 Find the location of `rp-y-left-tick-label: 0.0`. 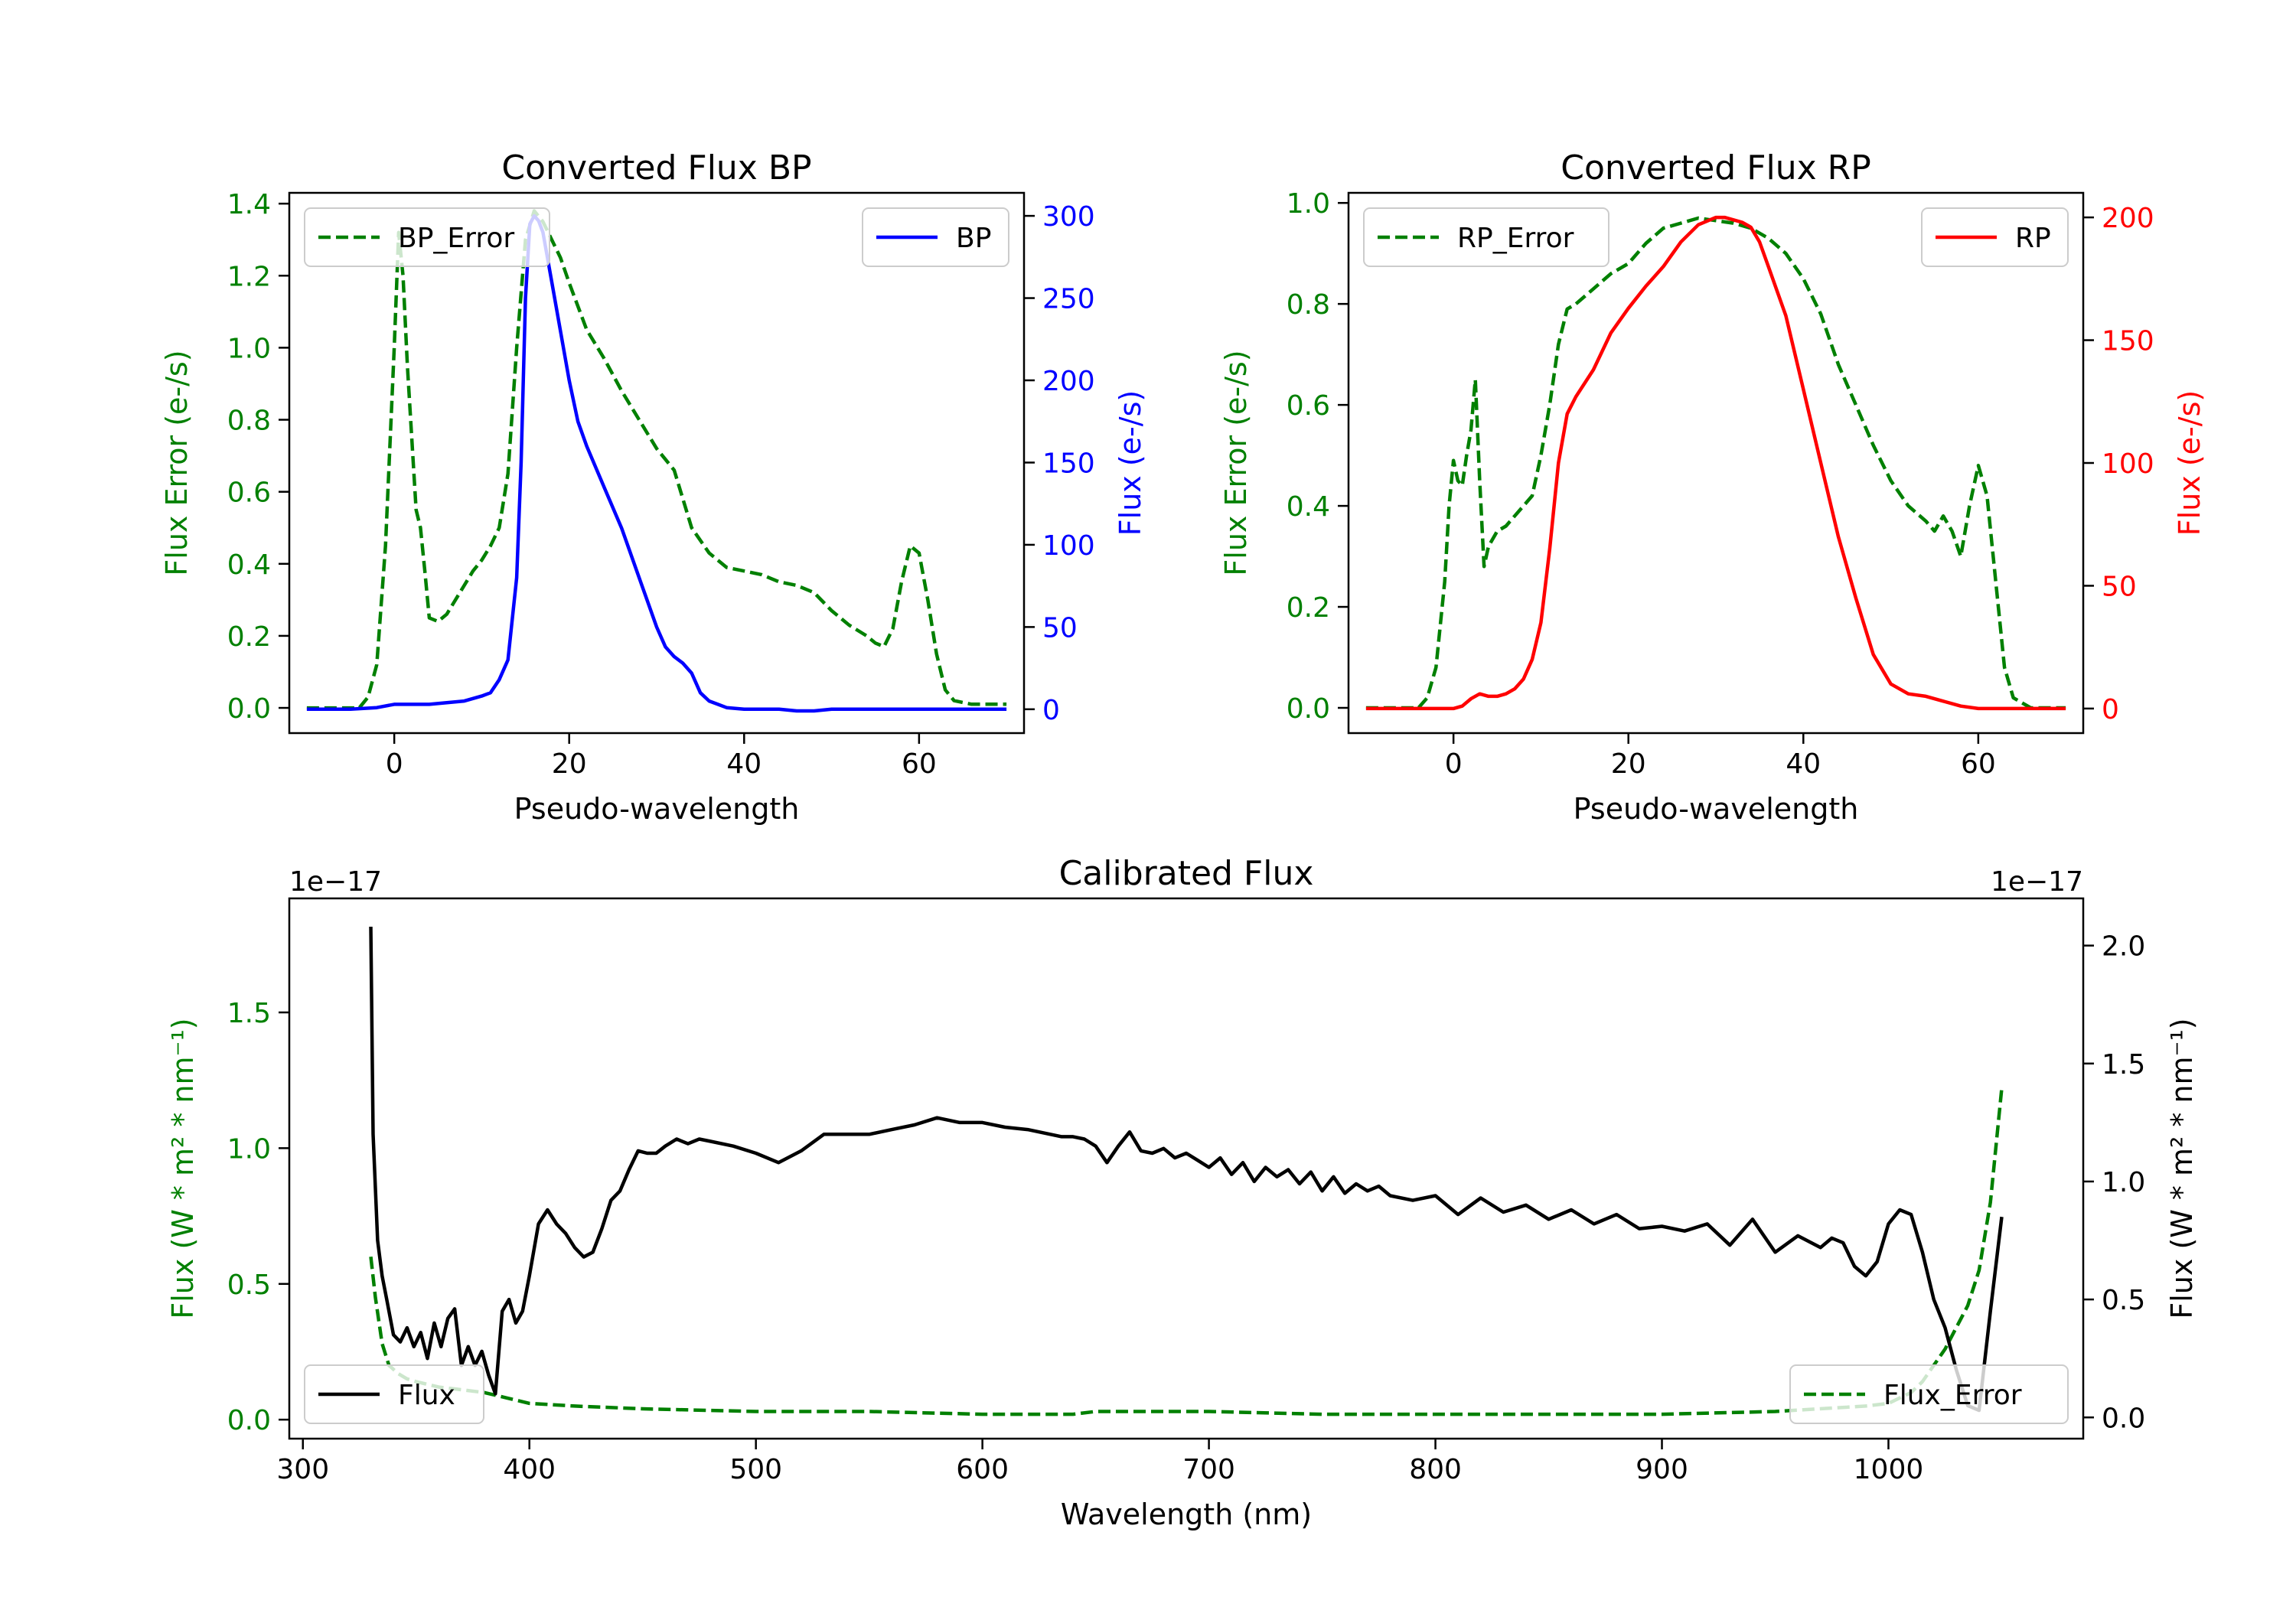

rp-y-left-tick-label: 0.0 is located at coordinates (1308, 709).